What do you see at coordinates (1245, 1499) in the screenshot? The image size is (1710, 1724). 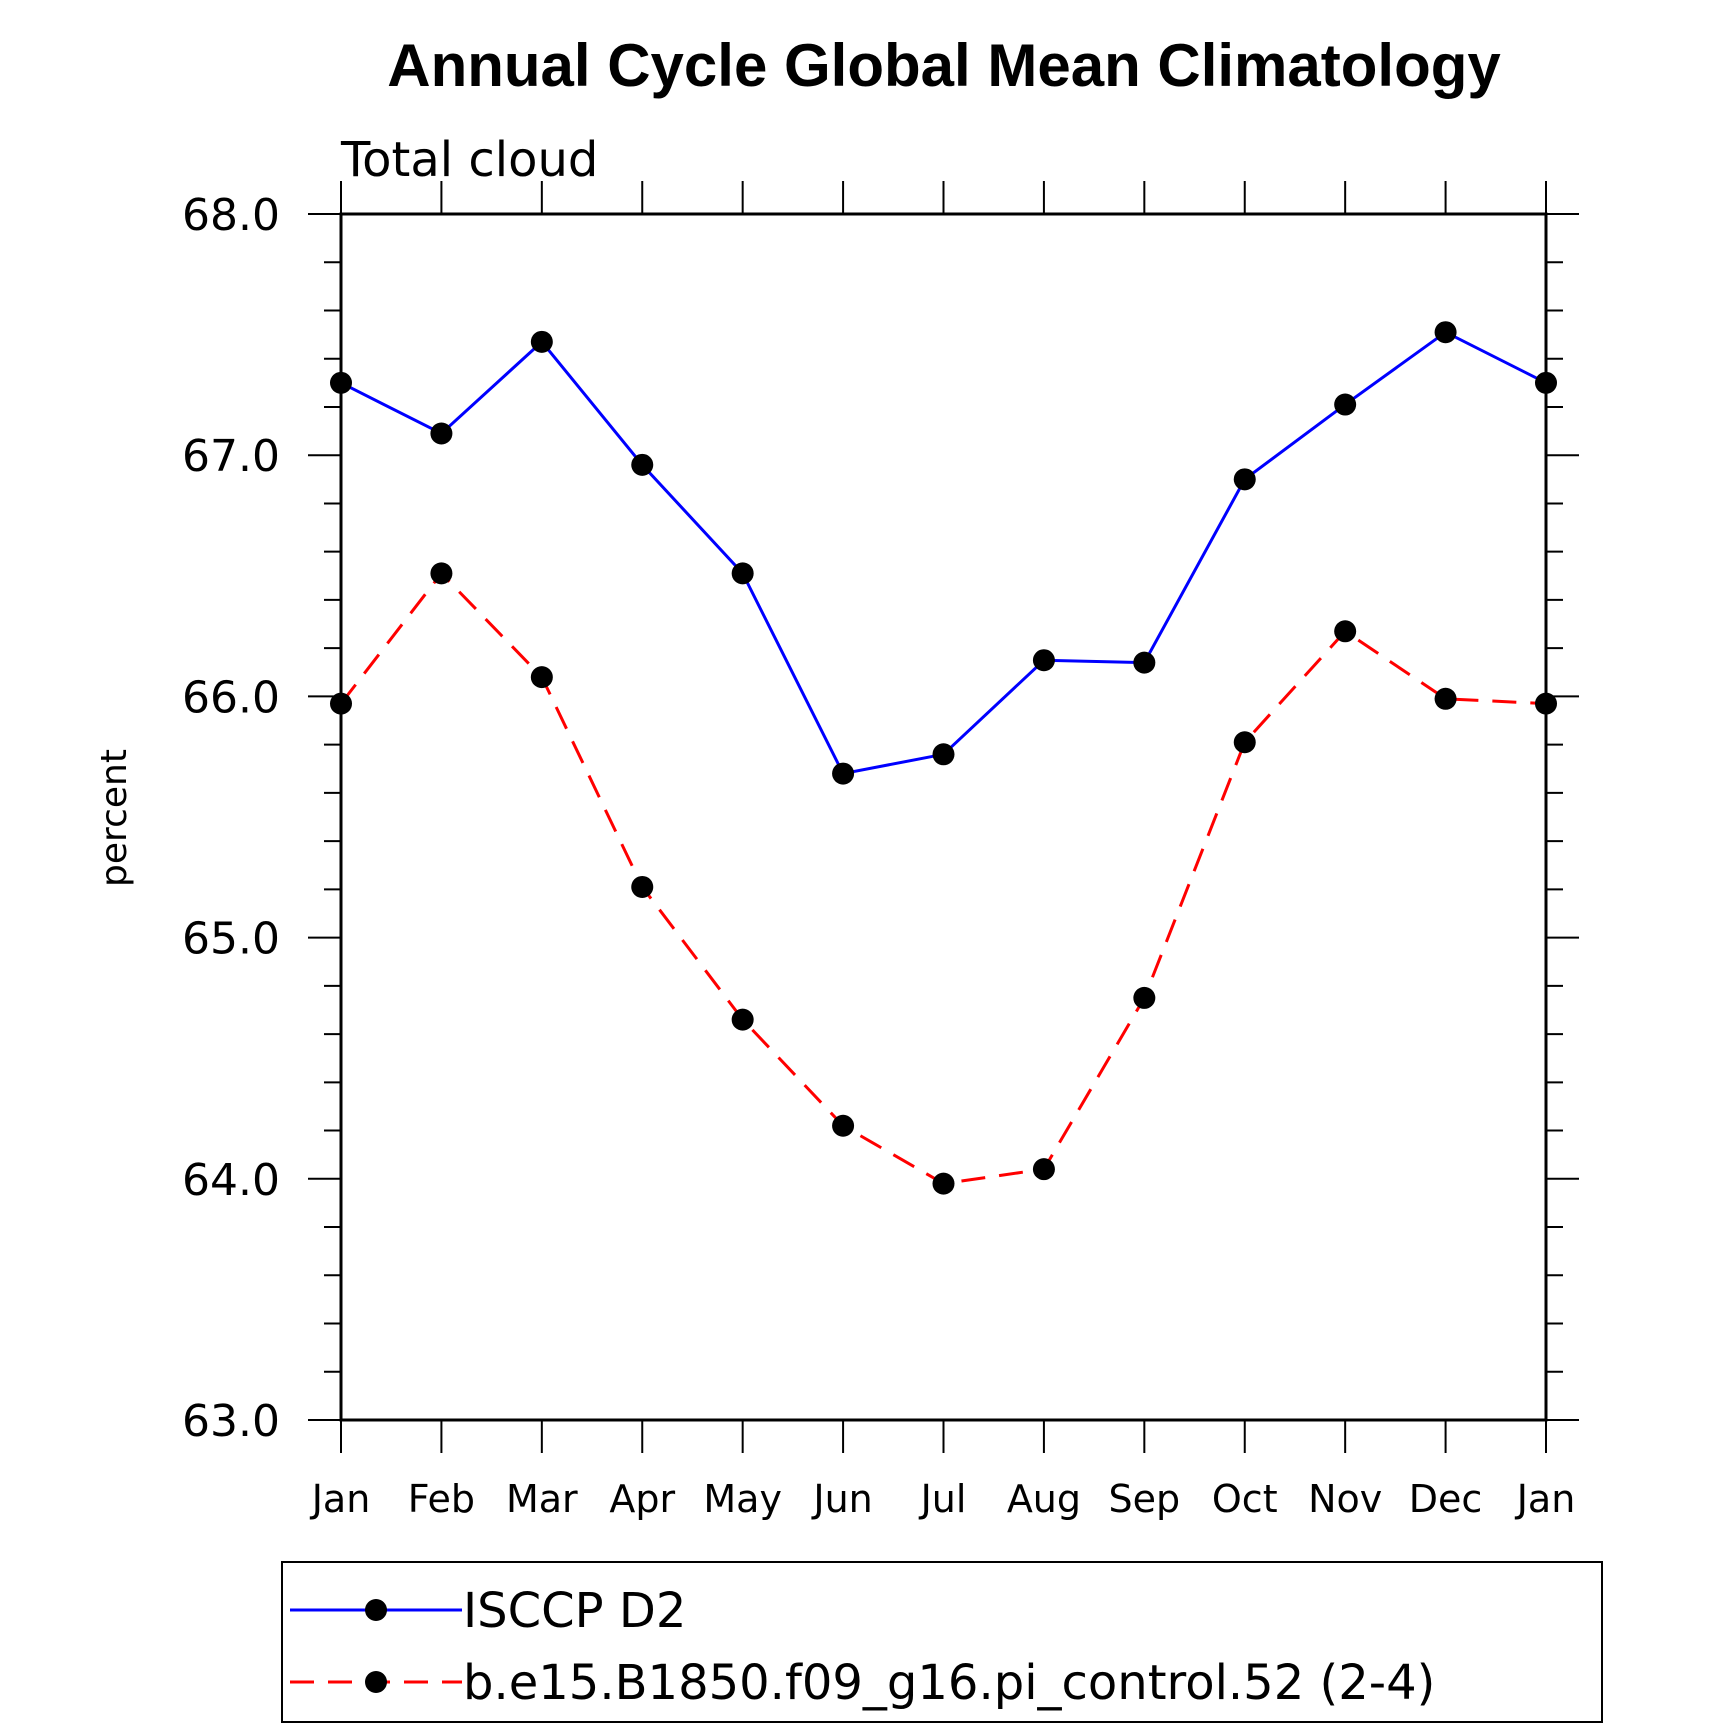 I see `x-tick-label: Oct` at bounding box center [1245, 1499].